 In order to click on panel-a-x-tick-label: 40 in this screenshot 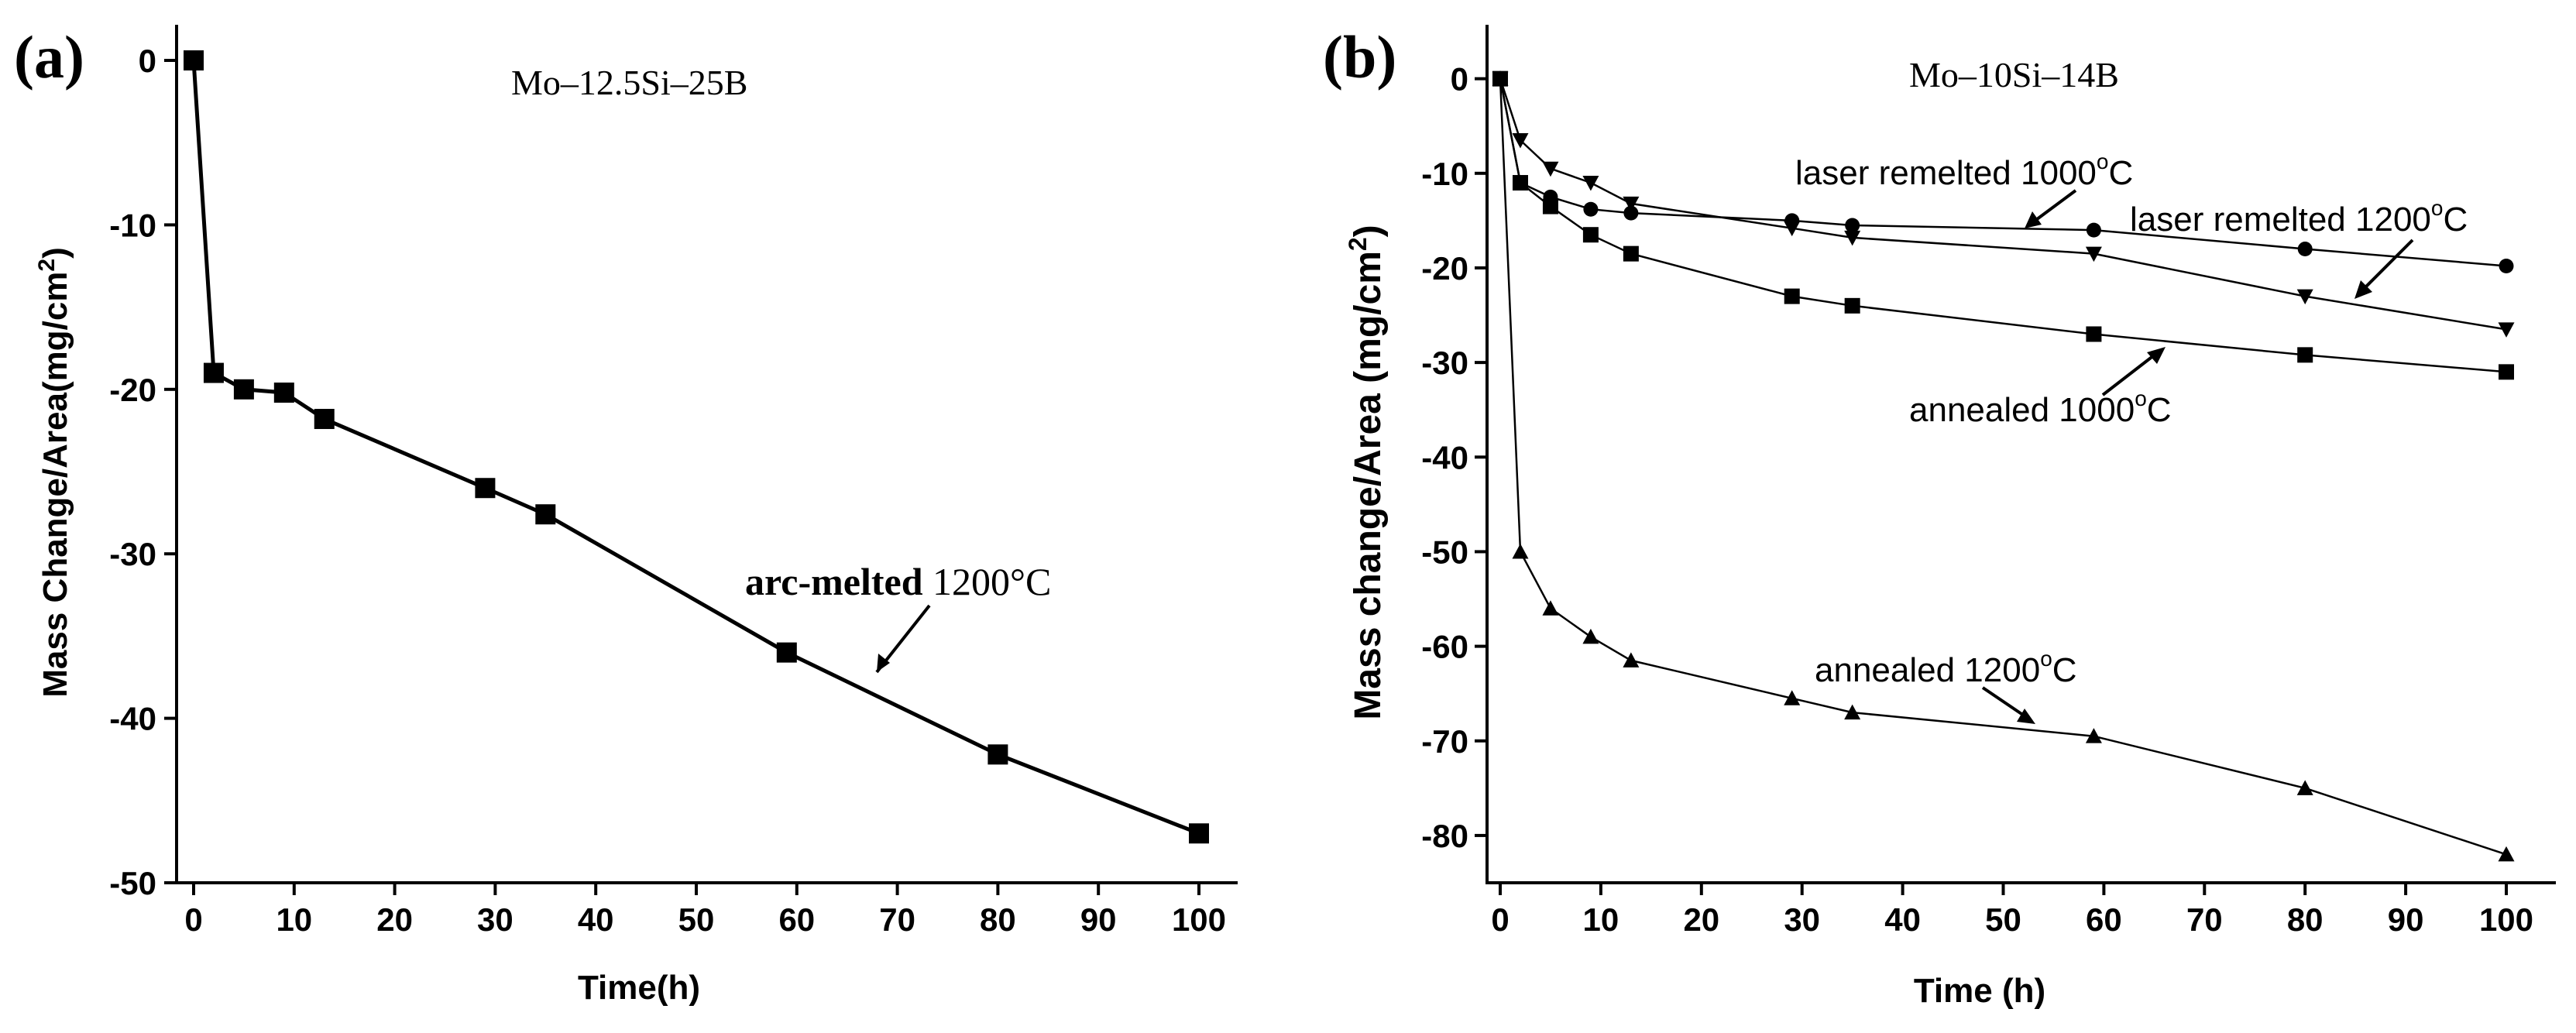, I will do `click(596, 919)`.